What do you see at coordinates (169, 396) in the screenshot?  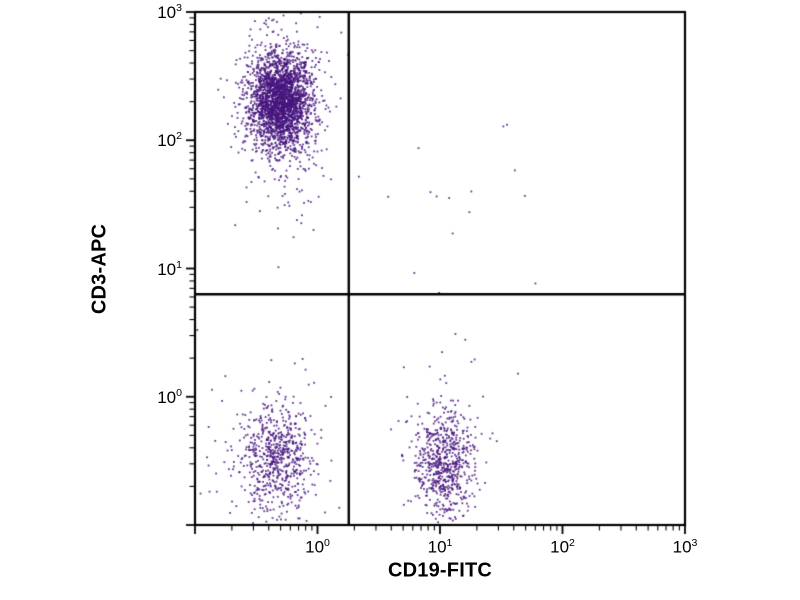 I see `y-tick-label: 10⁰` at bounding box center [169, 396].